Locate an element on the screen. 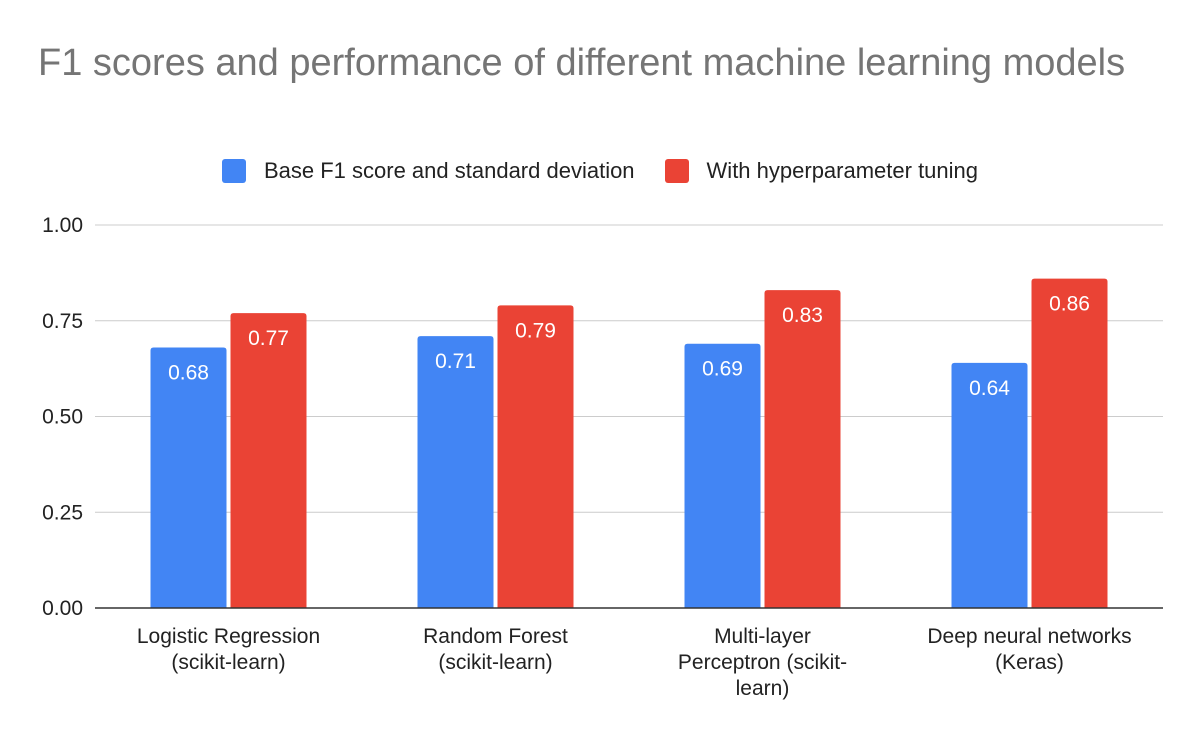 The width and height of the screenshot is (1200, 742). legend-item-tuned: With hyperparameter tuning is located at coordinates (821, 171).